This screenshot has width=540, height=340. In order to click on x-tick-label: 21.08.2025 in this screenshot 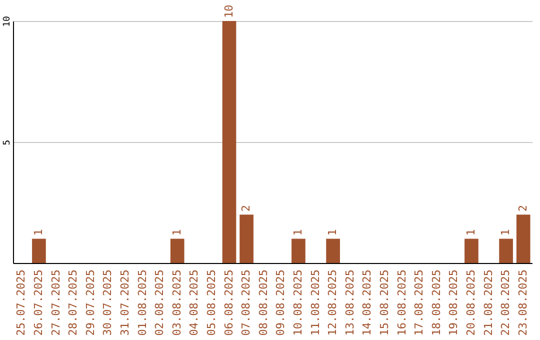, I will do `click(488, 303)`.